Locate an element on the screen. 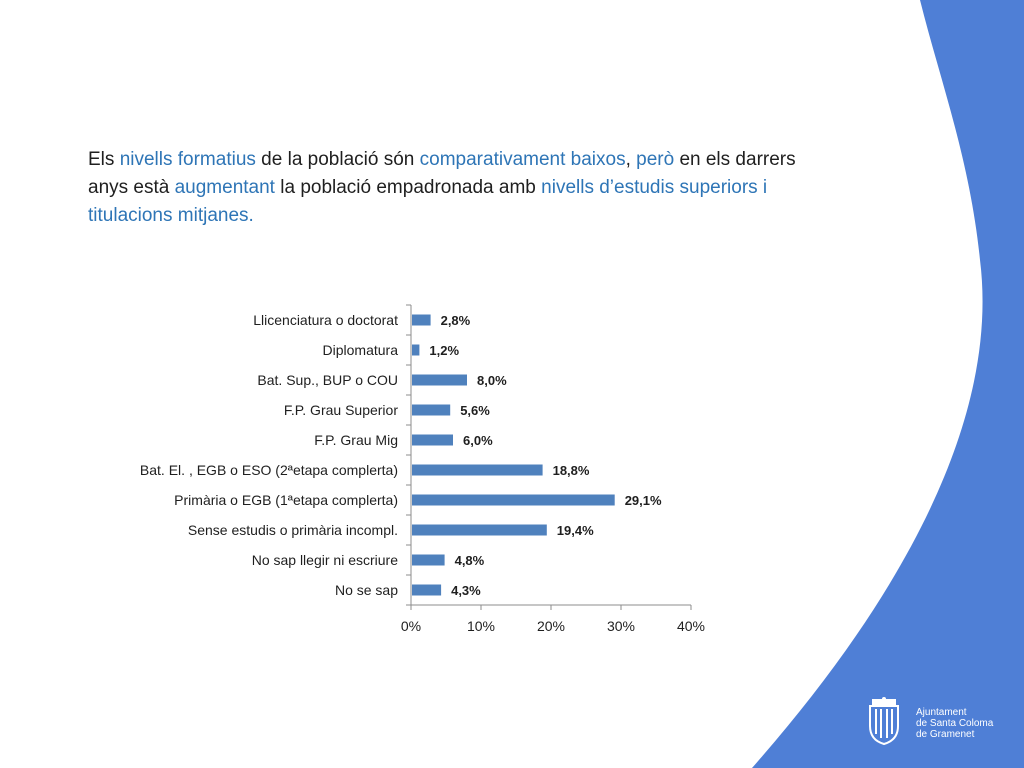  category-label: Bat. Sup., BUP o COU is located at coordinates (327, 380).